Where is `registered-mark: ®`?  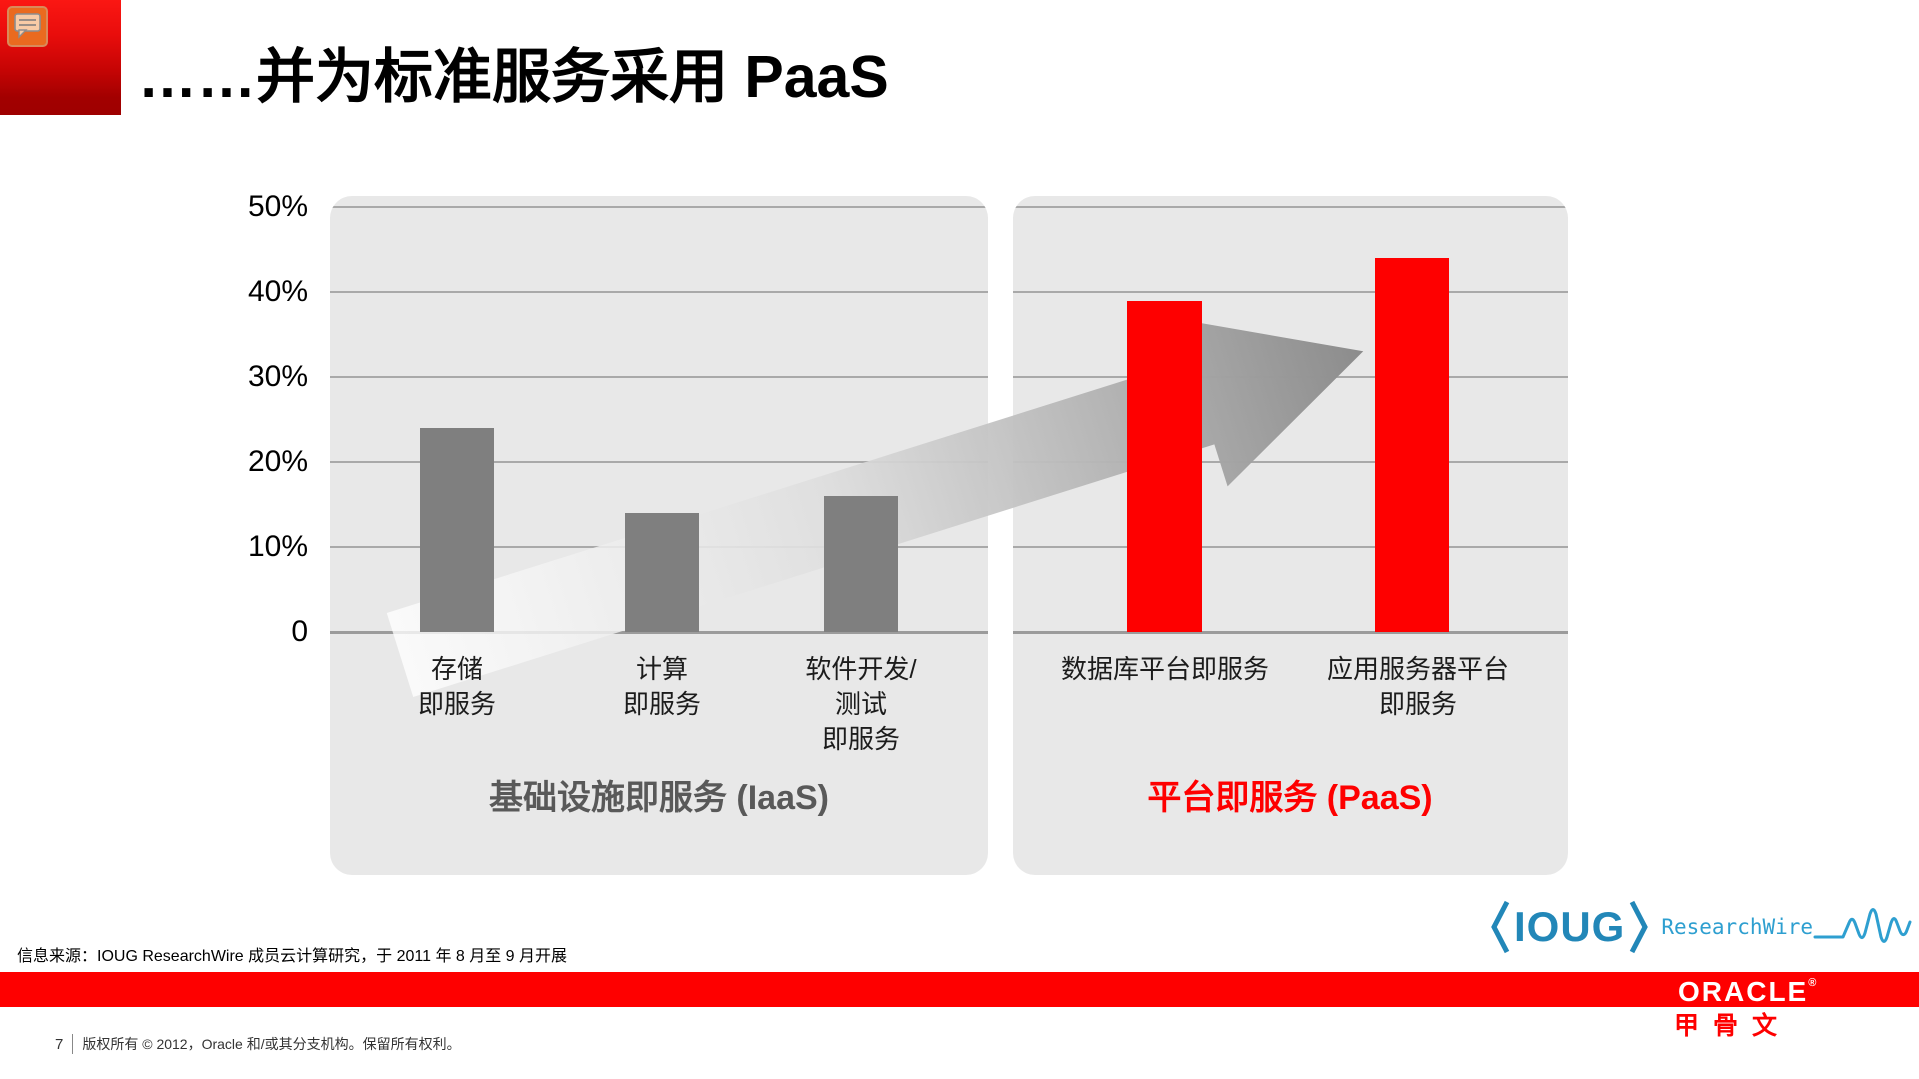
registered-mark: ® is located at coordinates (1813, 983).